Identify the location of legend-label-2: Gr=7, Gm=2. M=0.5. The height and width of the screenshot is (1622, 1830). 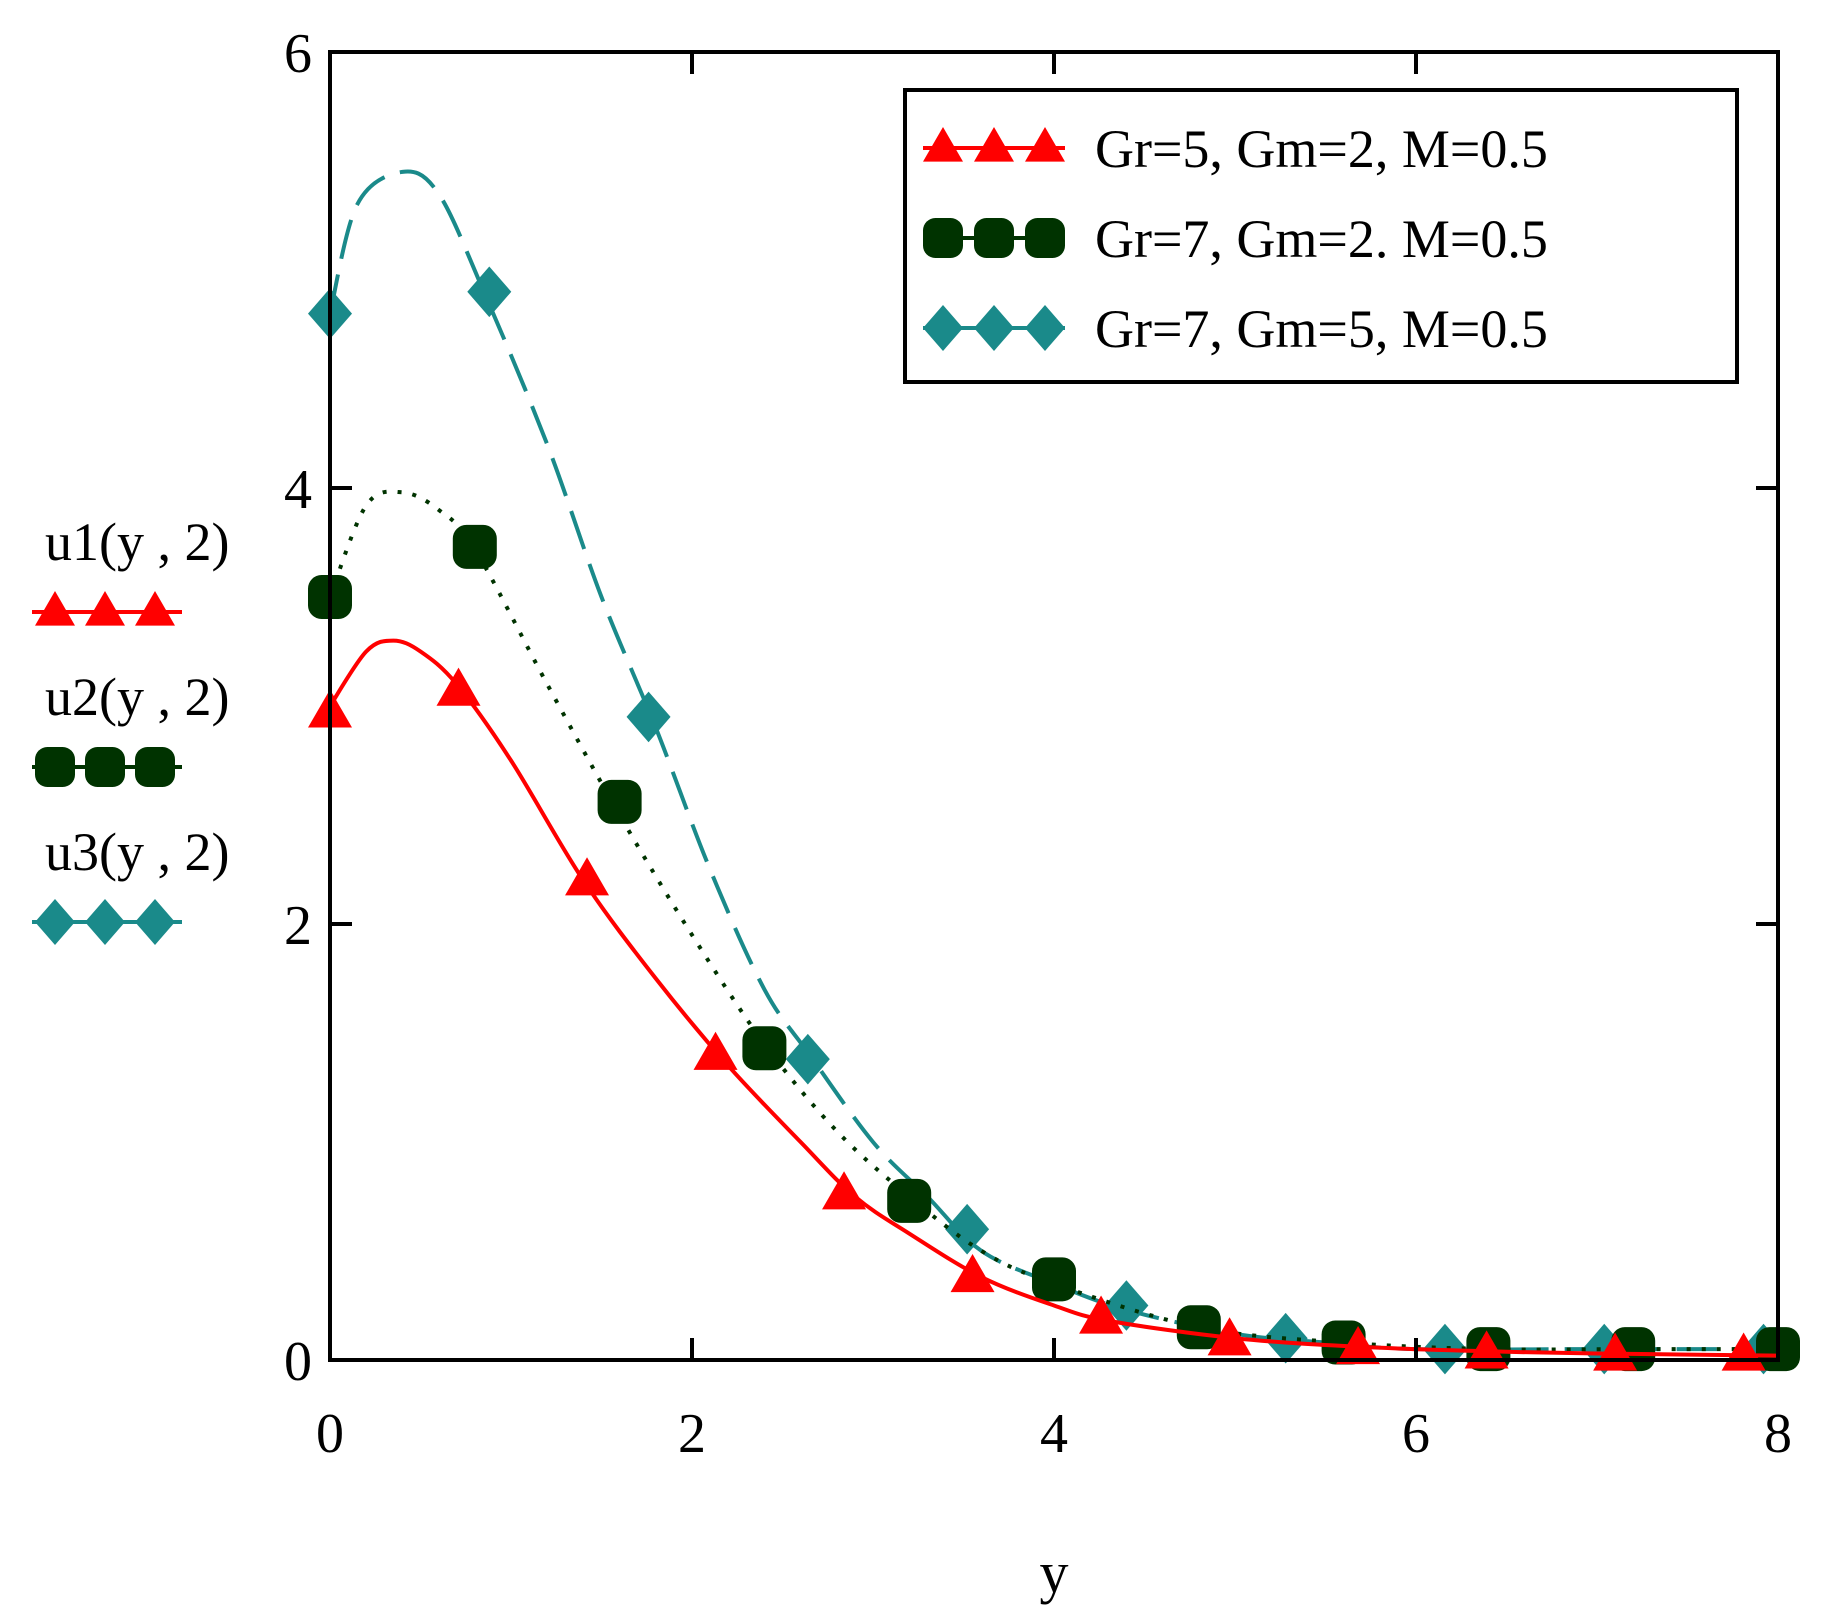
(1321, 239).